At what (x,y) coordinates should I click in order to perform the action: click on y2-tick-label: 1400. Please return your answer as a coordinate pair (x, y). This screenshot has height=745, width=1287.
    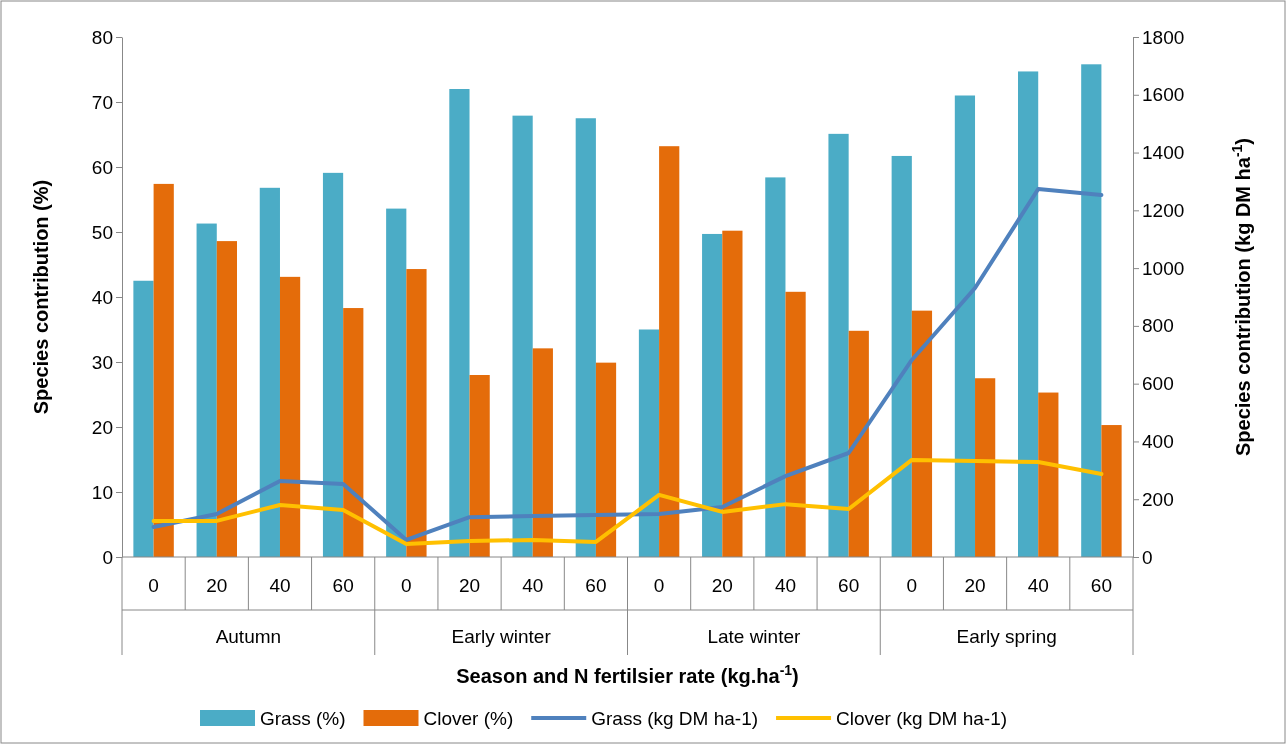
    Looking at the image, I should click on (1163, 153).